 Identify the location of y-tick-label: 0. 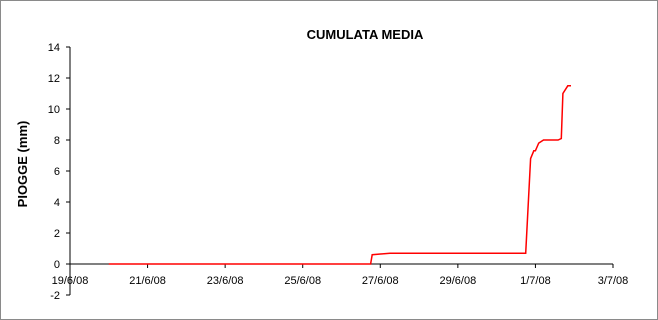
(57, 265).